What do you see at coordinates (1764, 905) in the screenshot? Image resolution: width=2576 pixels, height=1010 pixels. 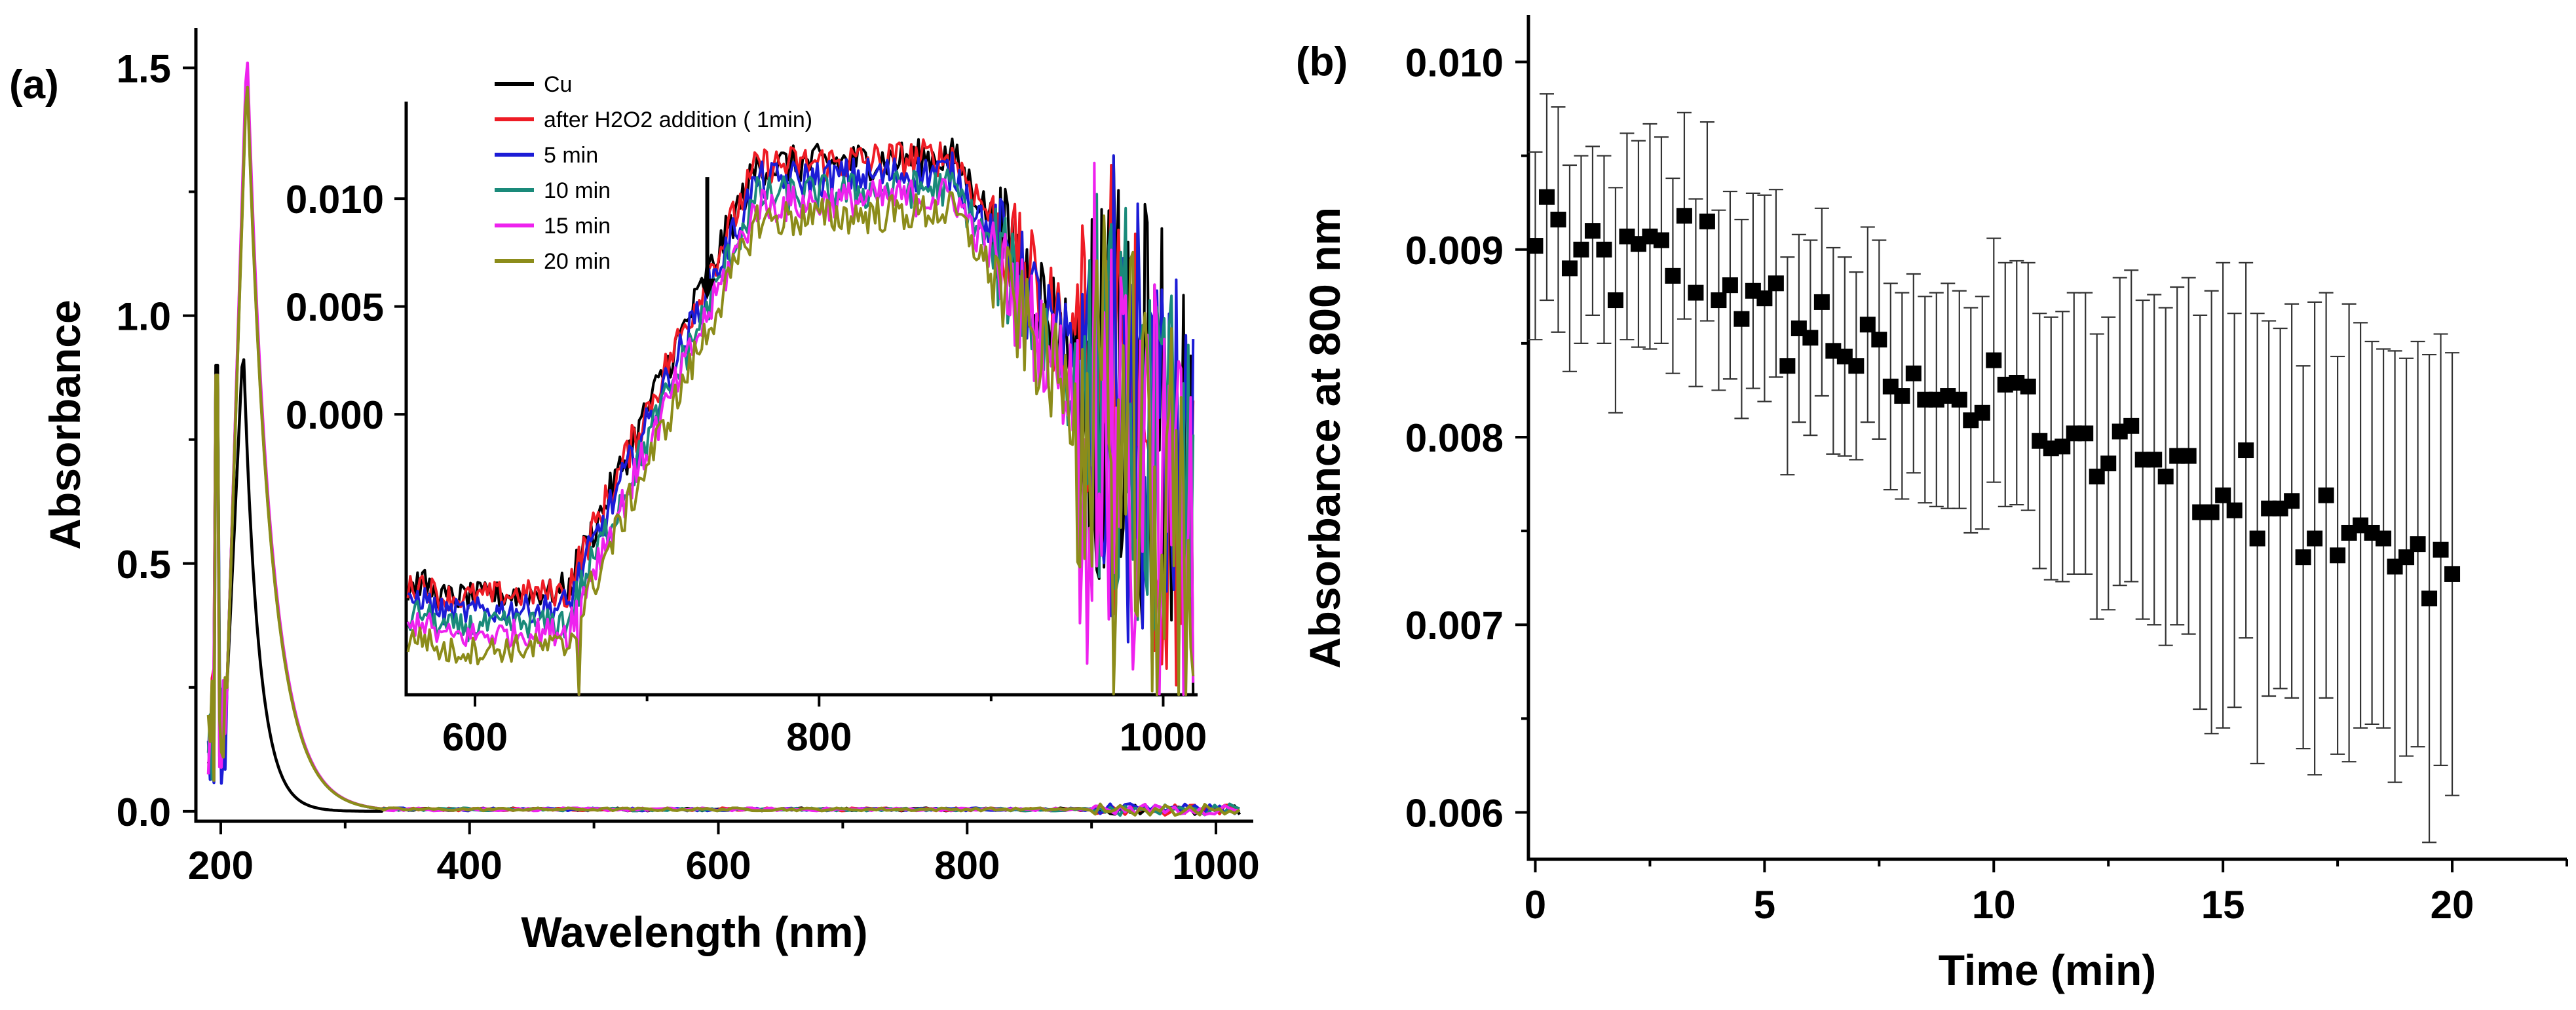 I see `panel-b-x-tick-label: 5` at bounding box center [1764, 905].